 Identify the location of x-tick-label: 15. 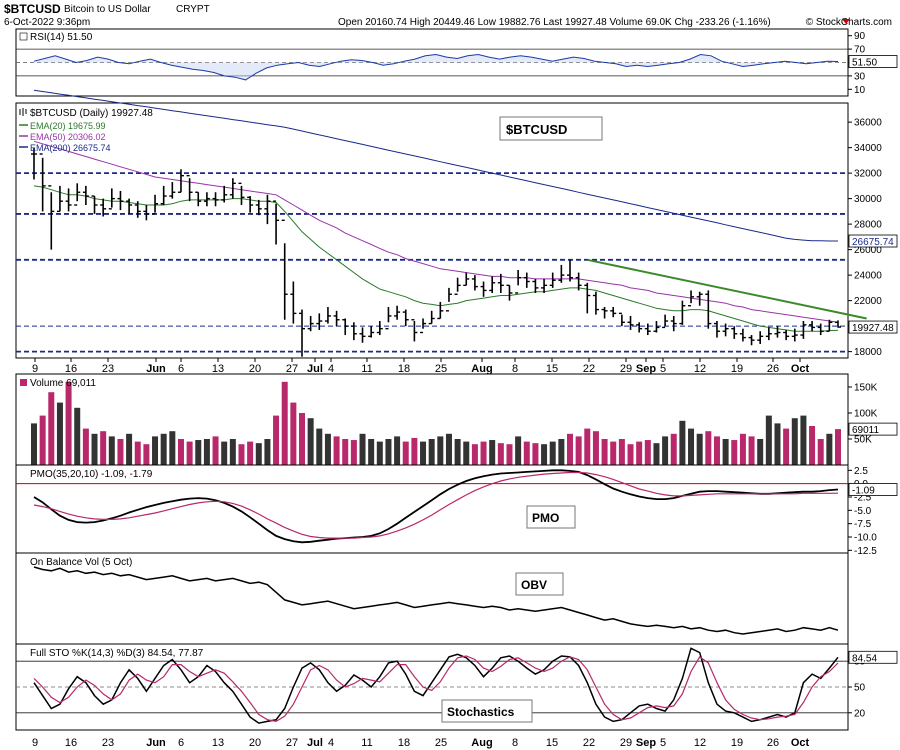
(552, 369).